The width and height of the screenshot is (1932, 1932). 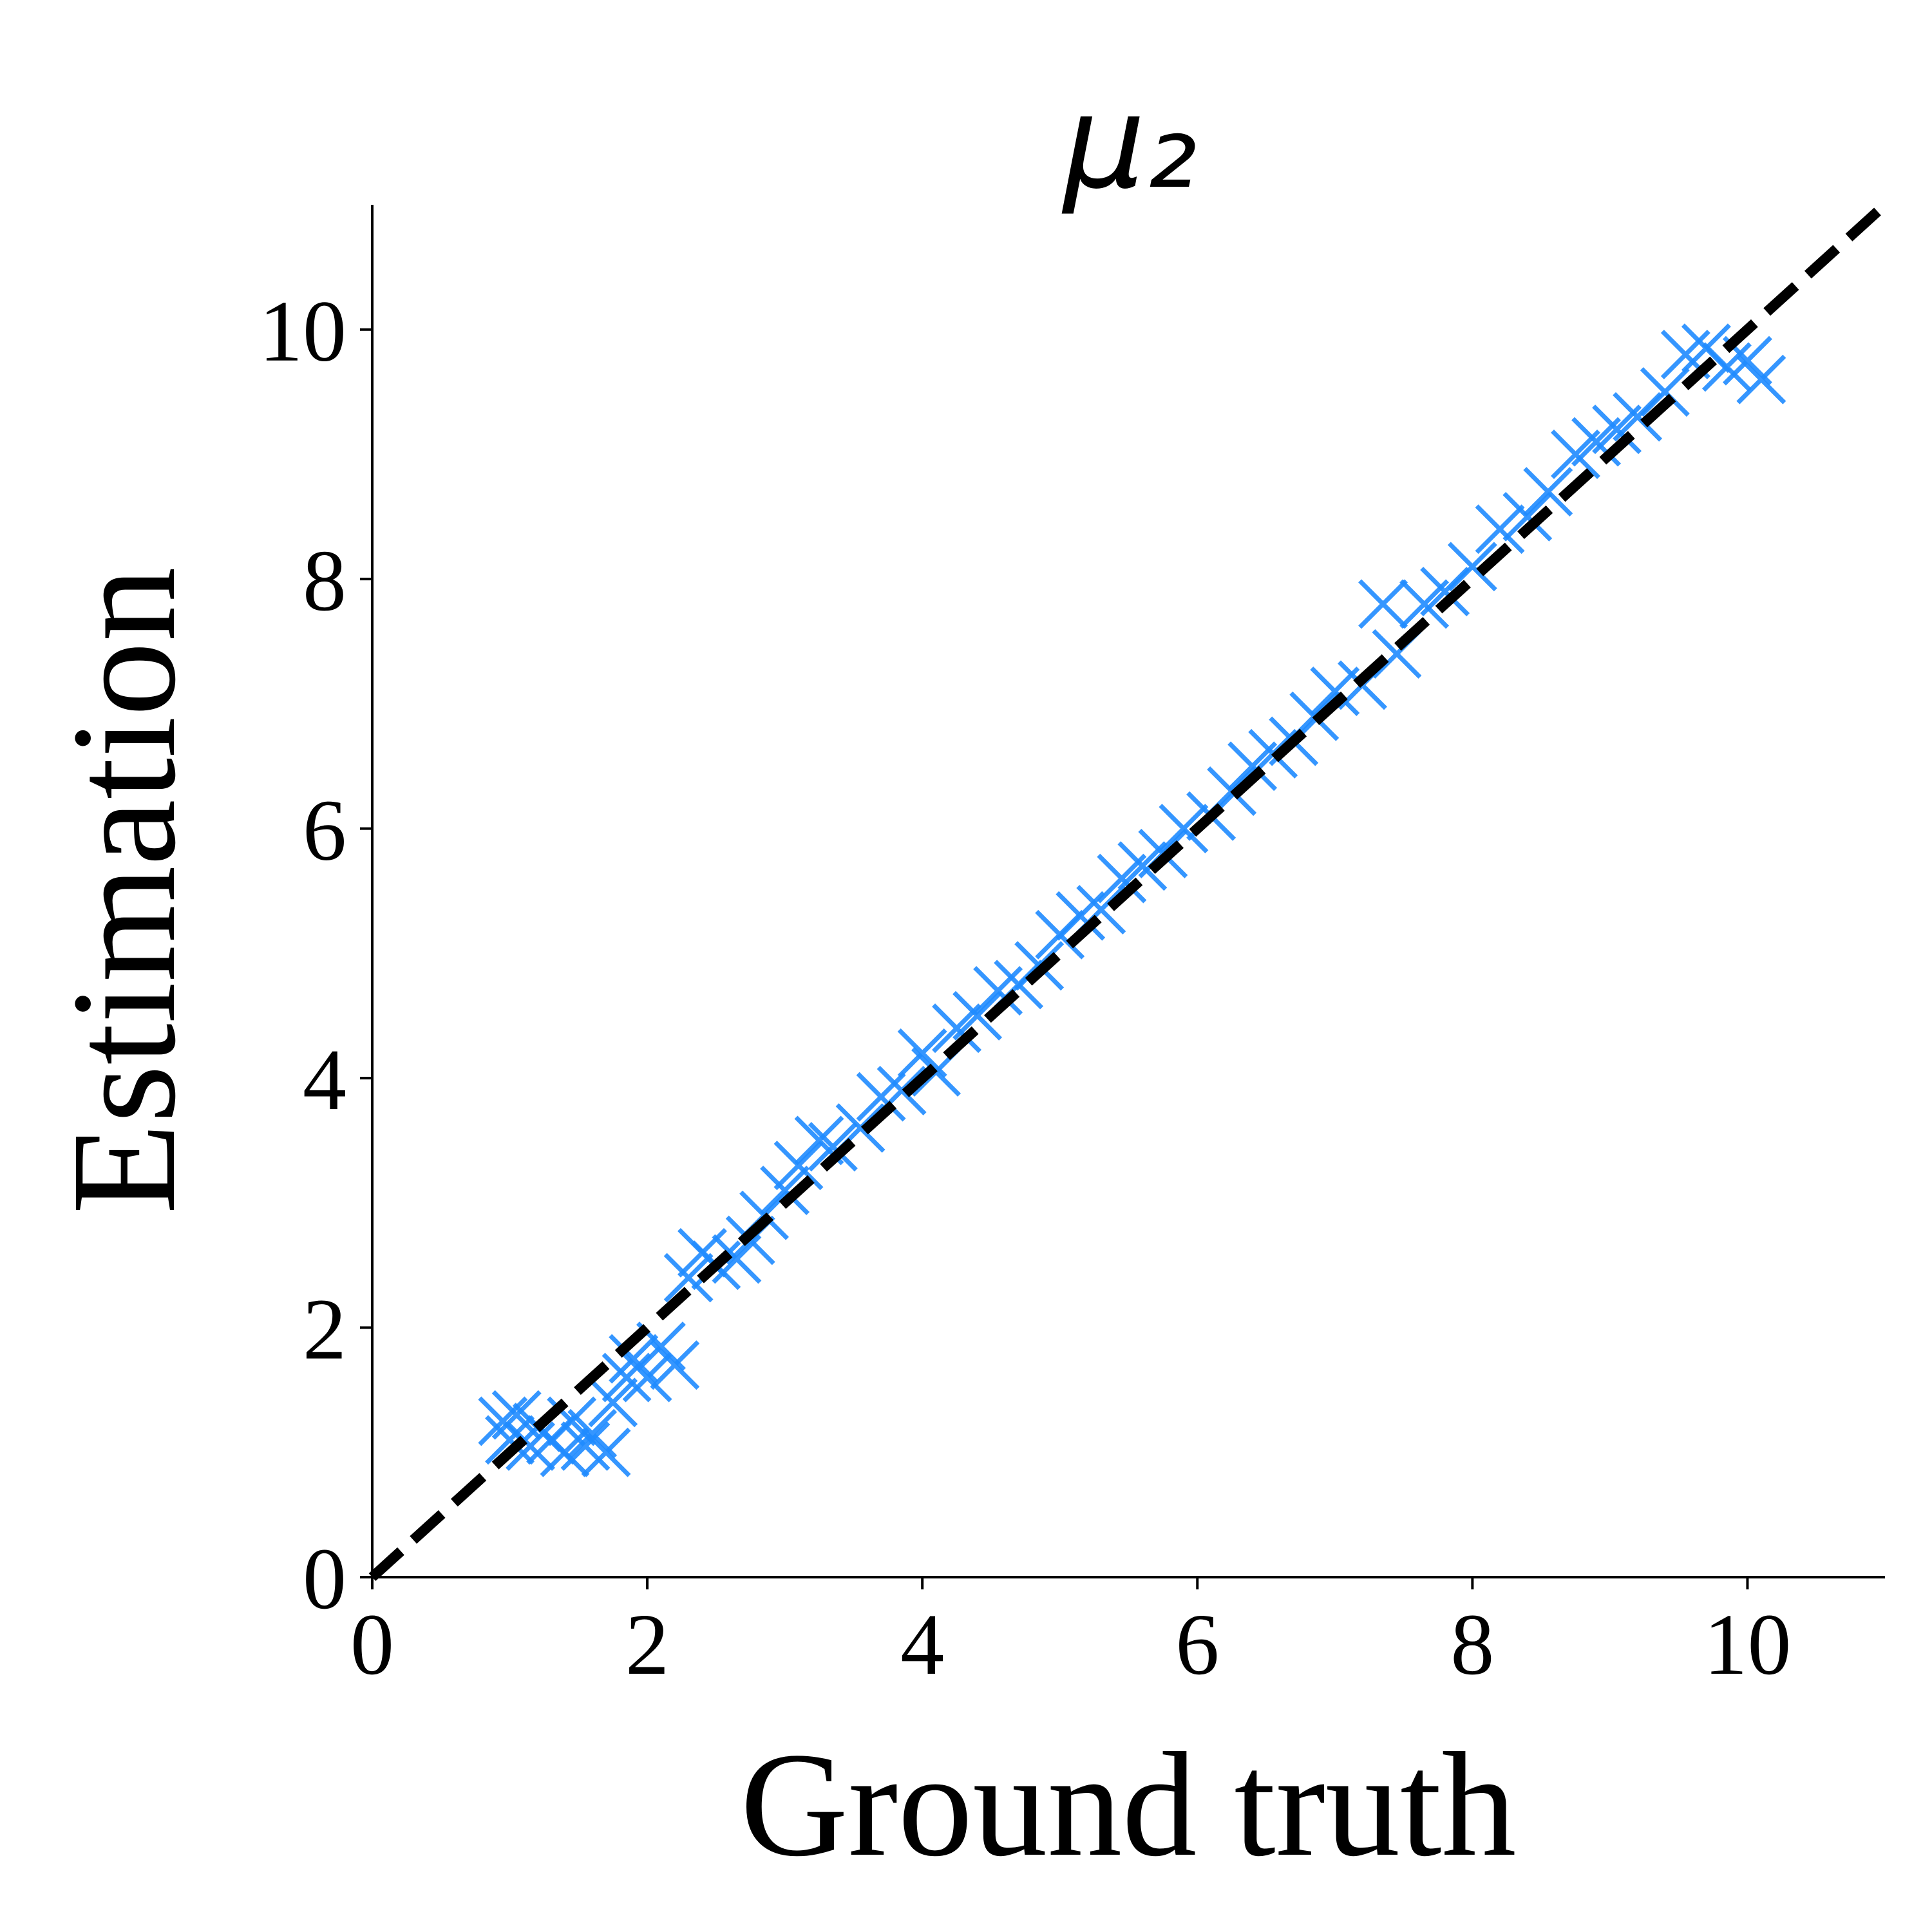 I want to click on y-tick-label: 6, so click(x=325, y=830).